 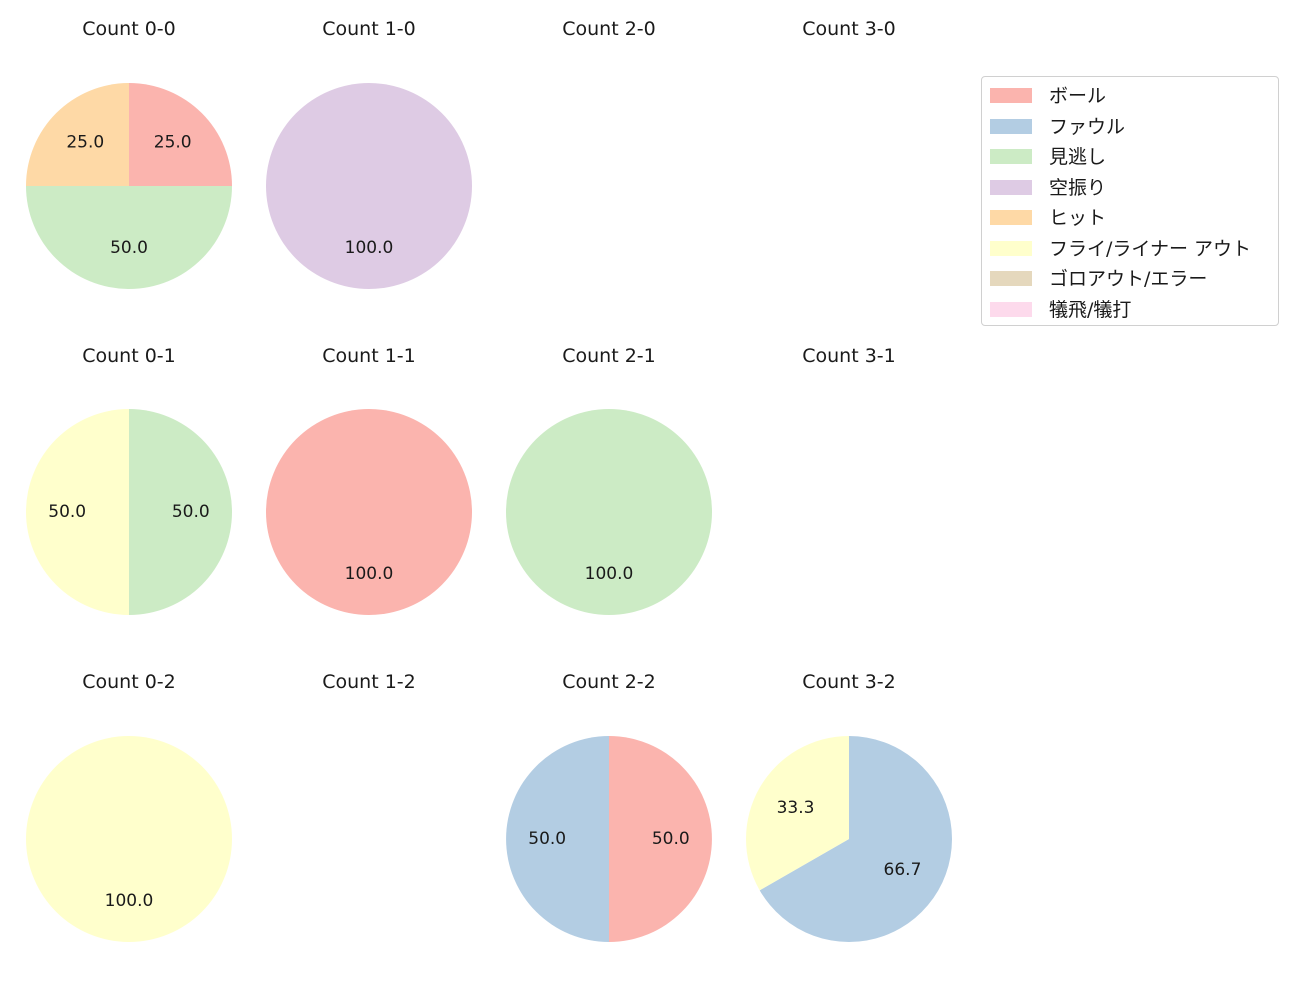 What do you see at coordinates (609, 356) in the screenshot?
I see `panel-title: Count 2-1` at bounding box center [609, 356].